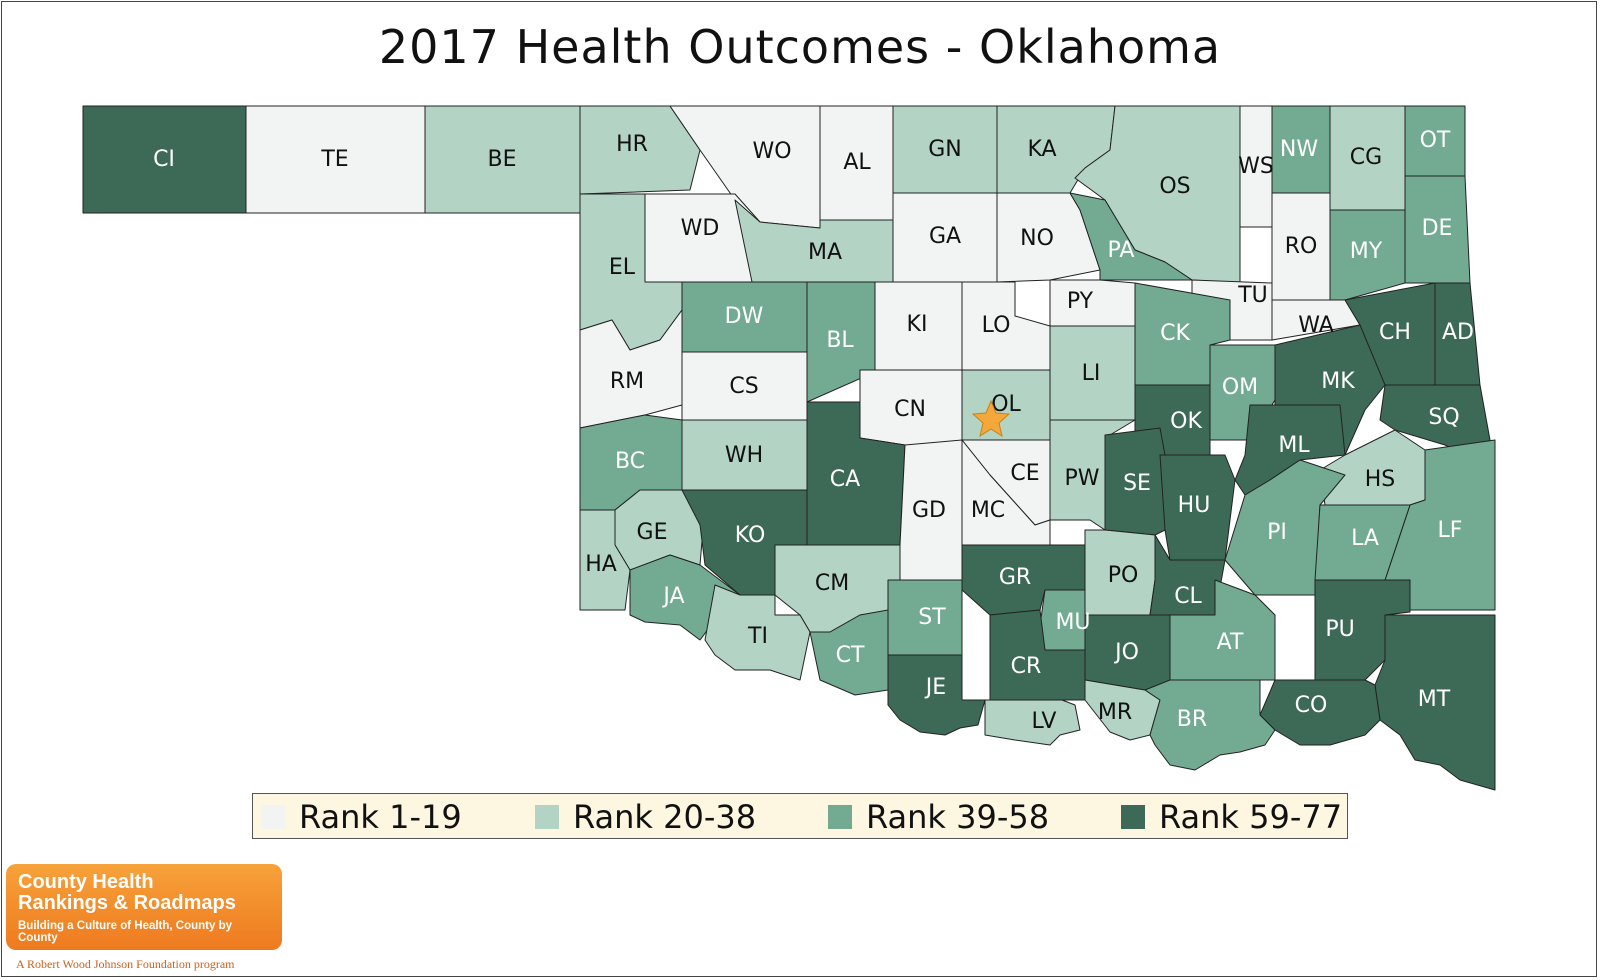 This screenshot has height=980, width=1600. What do you see at coordinates (832, 583) in the screenshot?
I see `county-label-cm: CM` at bounding box center [832, 583].